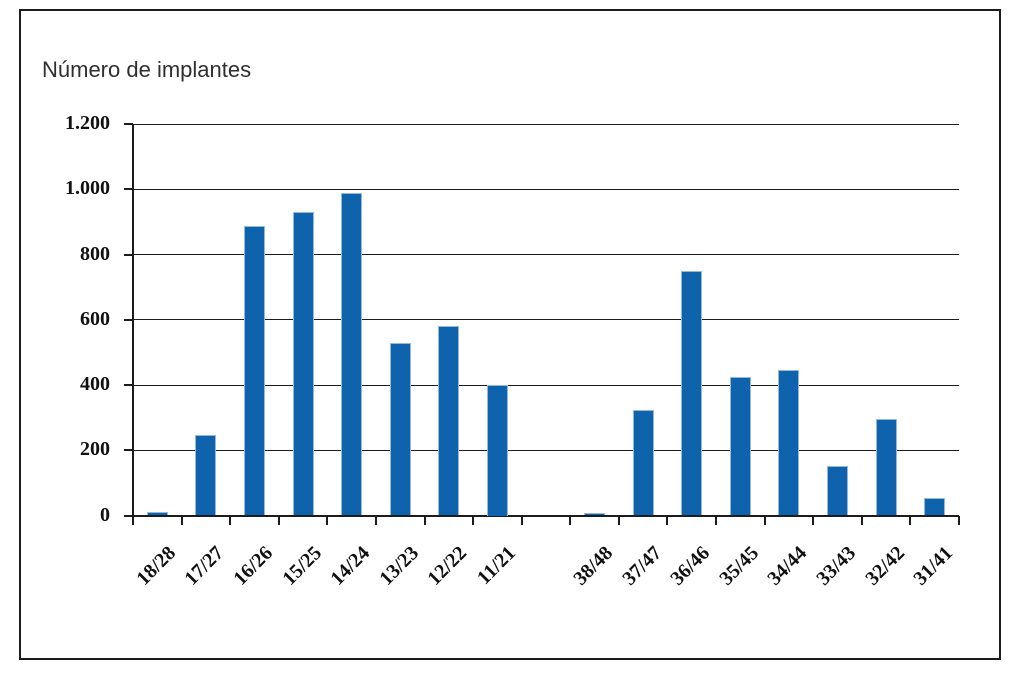 This screenshot has height=679, width=1016. Describe the element at coordinates (87, 123) in the screenshot. I see `y-tick-label: 1.200` at that location.